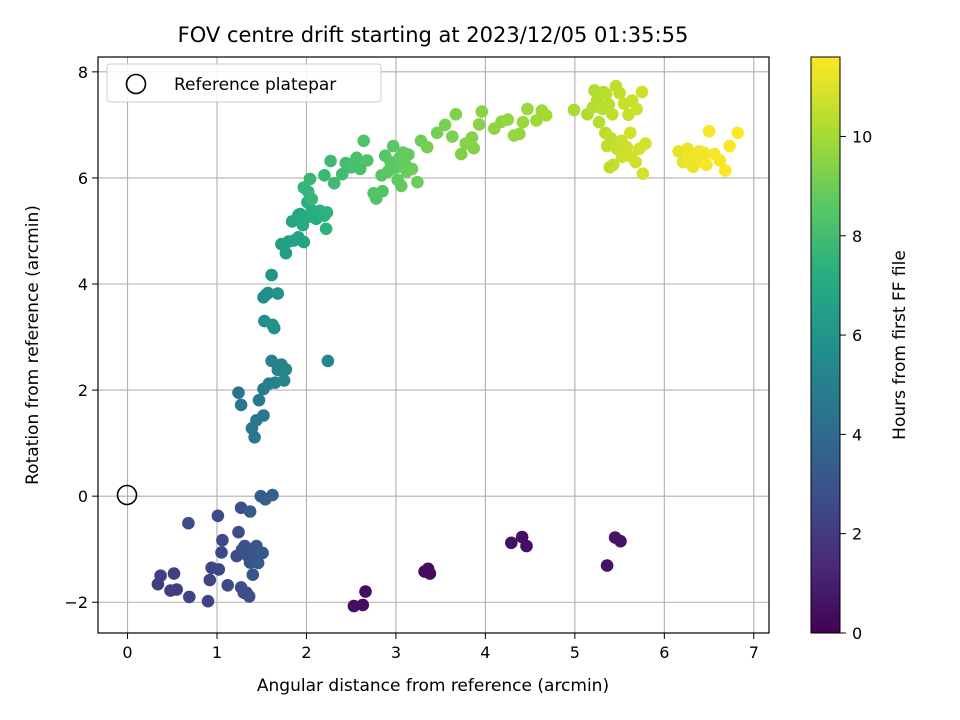 The width and height of the screenshot is (960, 720). I want to click on colorbar-tick-label: 2, so click(857, 534).